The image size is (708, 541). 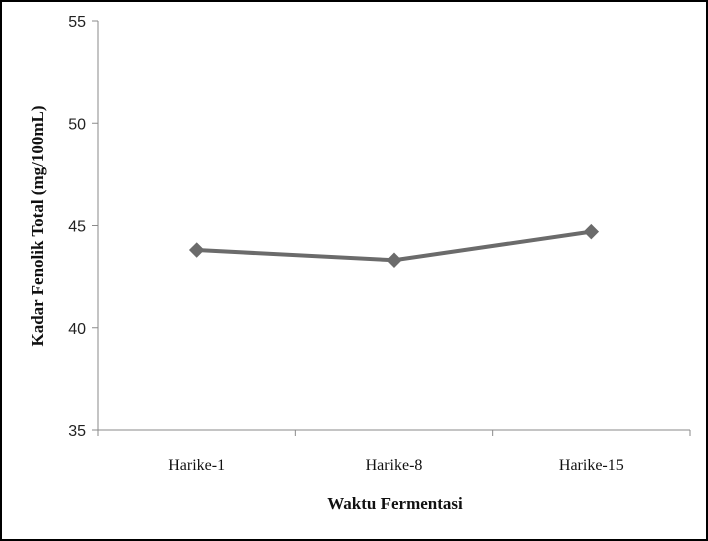 I want to click on x-axis-title: Waktu Fermentasi, so click(x=395, y=503).